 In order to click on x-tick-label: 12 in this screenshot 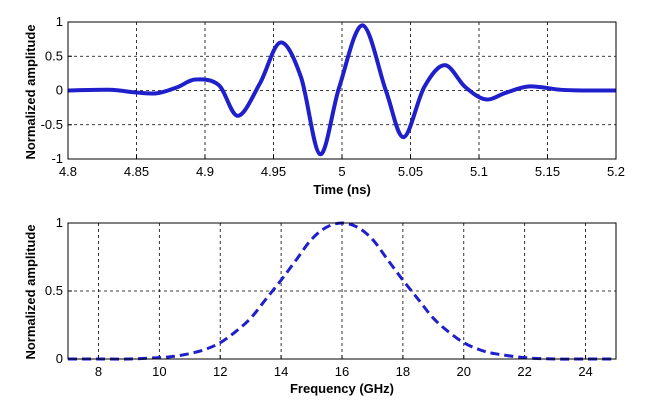, I will do `click(220, 371)`.